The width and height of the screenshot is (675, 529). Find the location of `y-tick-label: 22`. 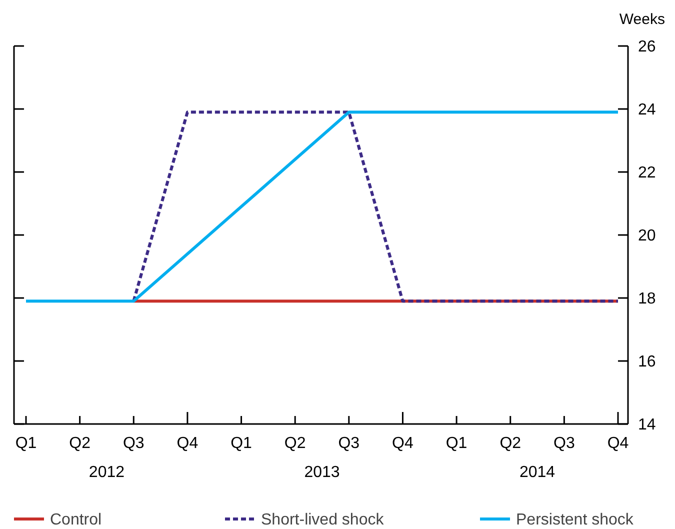

y-tick-label: 22 is located at coordinates (647, 173).